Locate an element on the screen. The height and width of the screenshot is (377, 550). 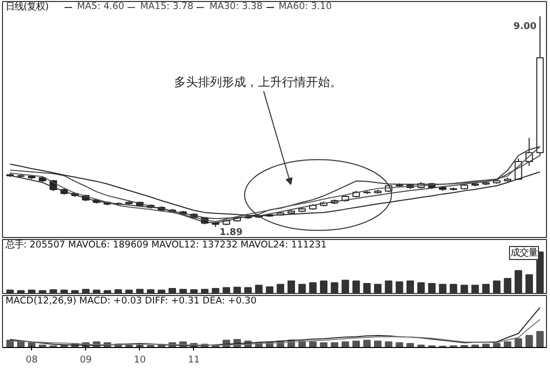
text: MACD(12,26,9) MACD: +0.03 DIFF: +0.31 DEA: +0.30 is located at coordinates (131, 301).